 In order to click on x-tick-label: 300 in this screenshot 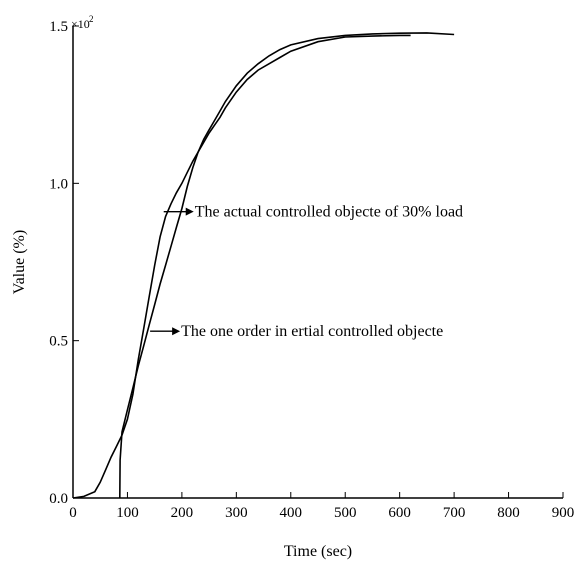, I will do `click(236, 513)`.